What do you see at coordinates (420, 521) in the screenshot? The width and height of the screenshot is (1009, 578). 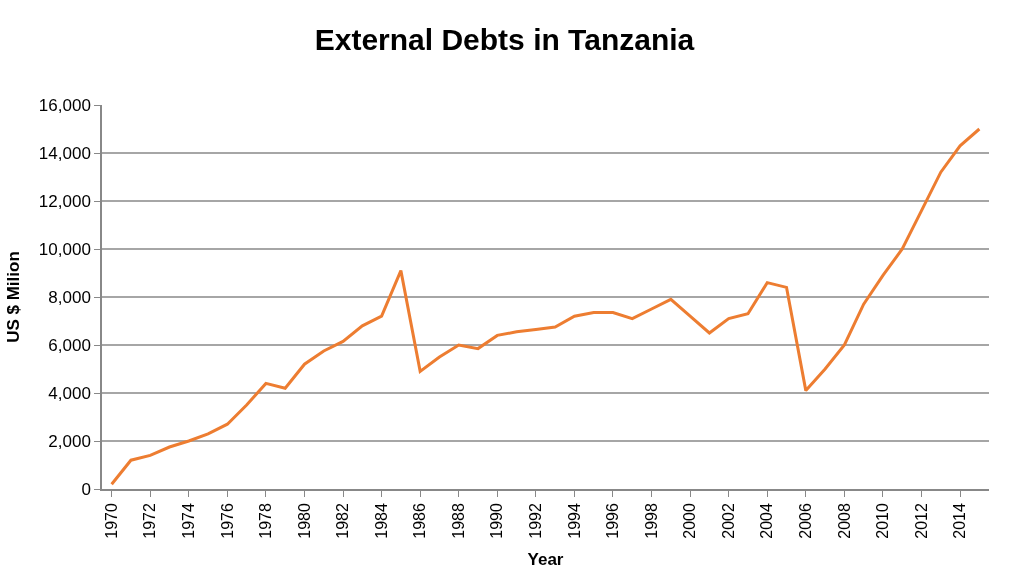 I see `x-tick-label: 1986` at bounding box center [420, 521].